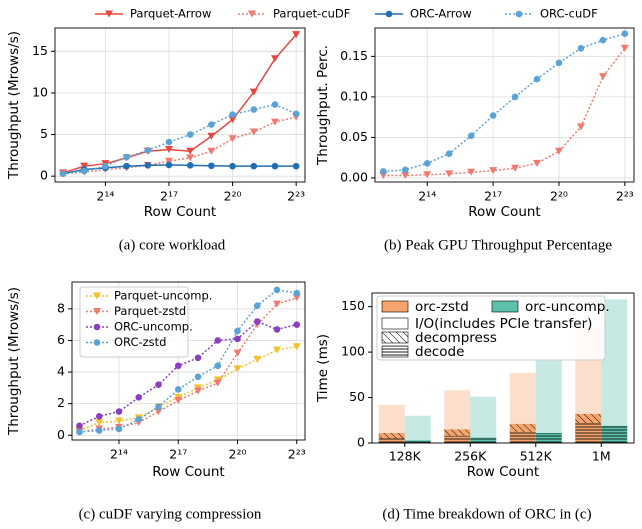  What do you see at coordinates (61, 371) in the screenshot?
I see `y-tick-label: 4` at bounding box center [61, 371].